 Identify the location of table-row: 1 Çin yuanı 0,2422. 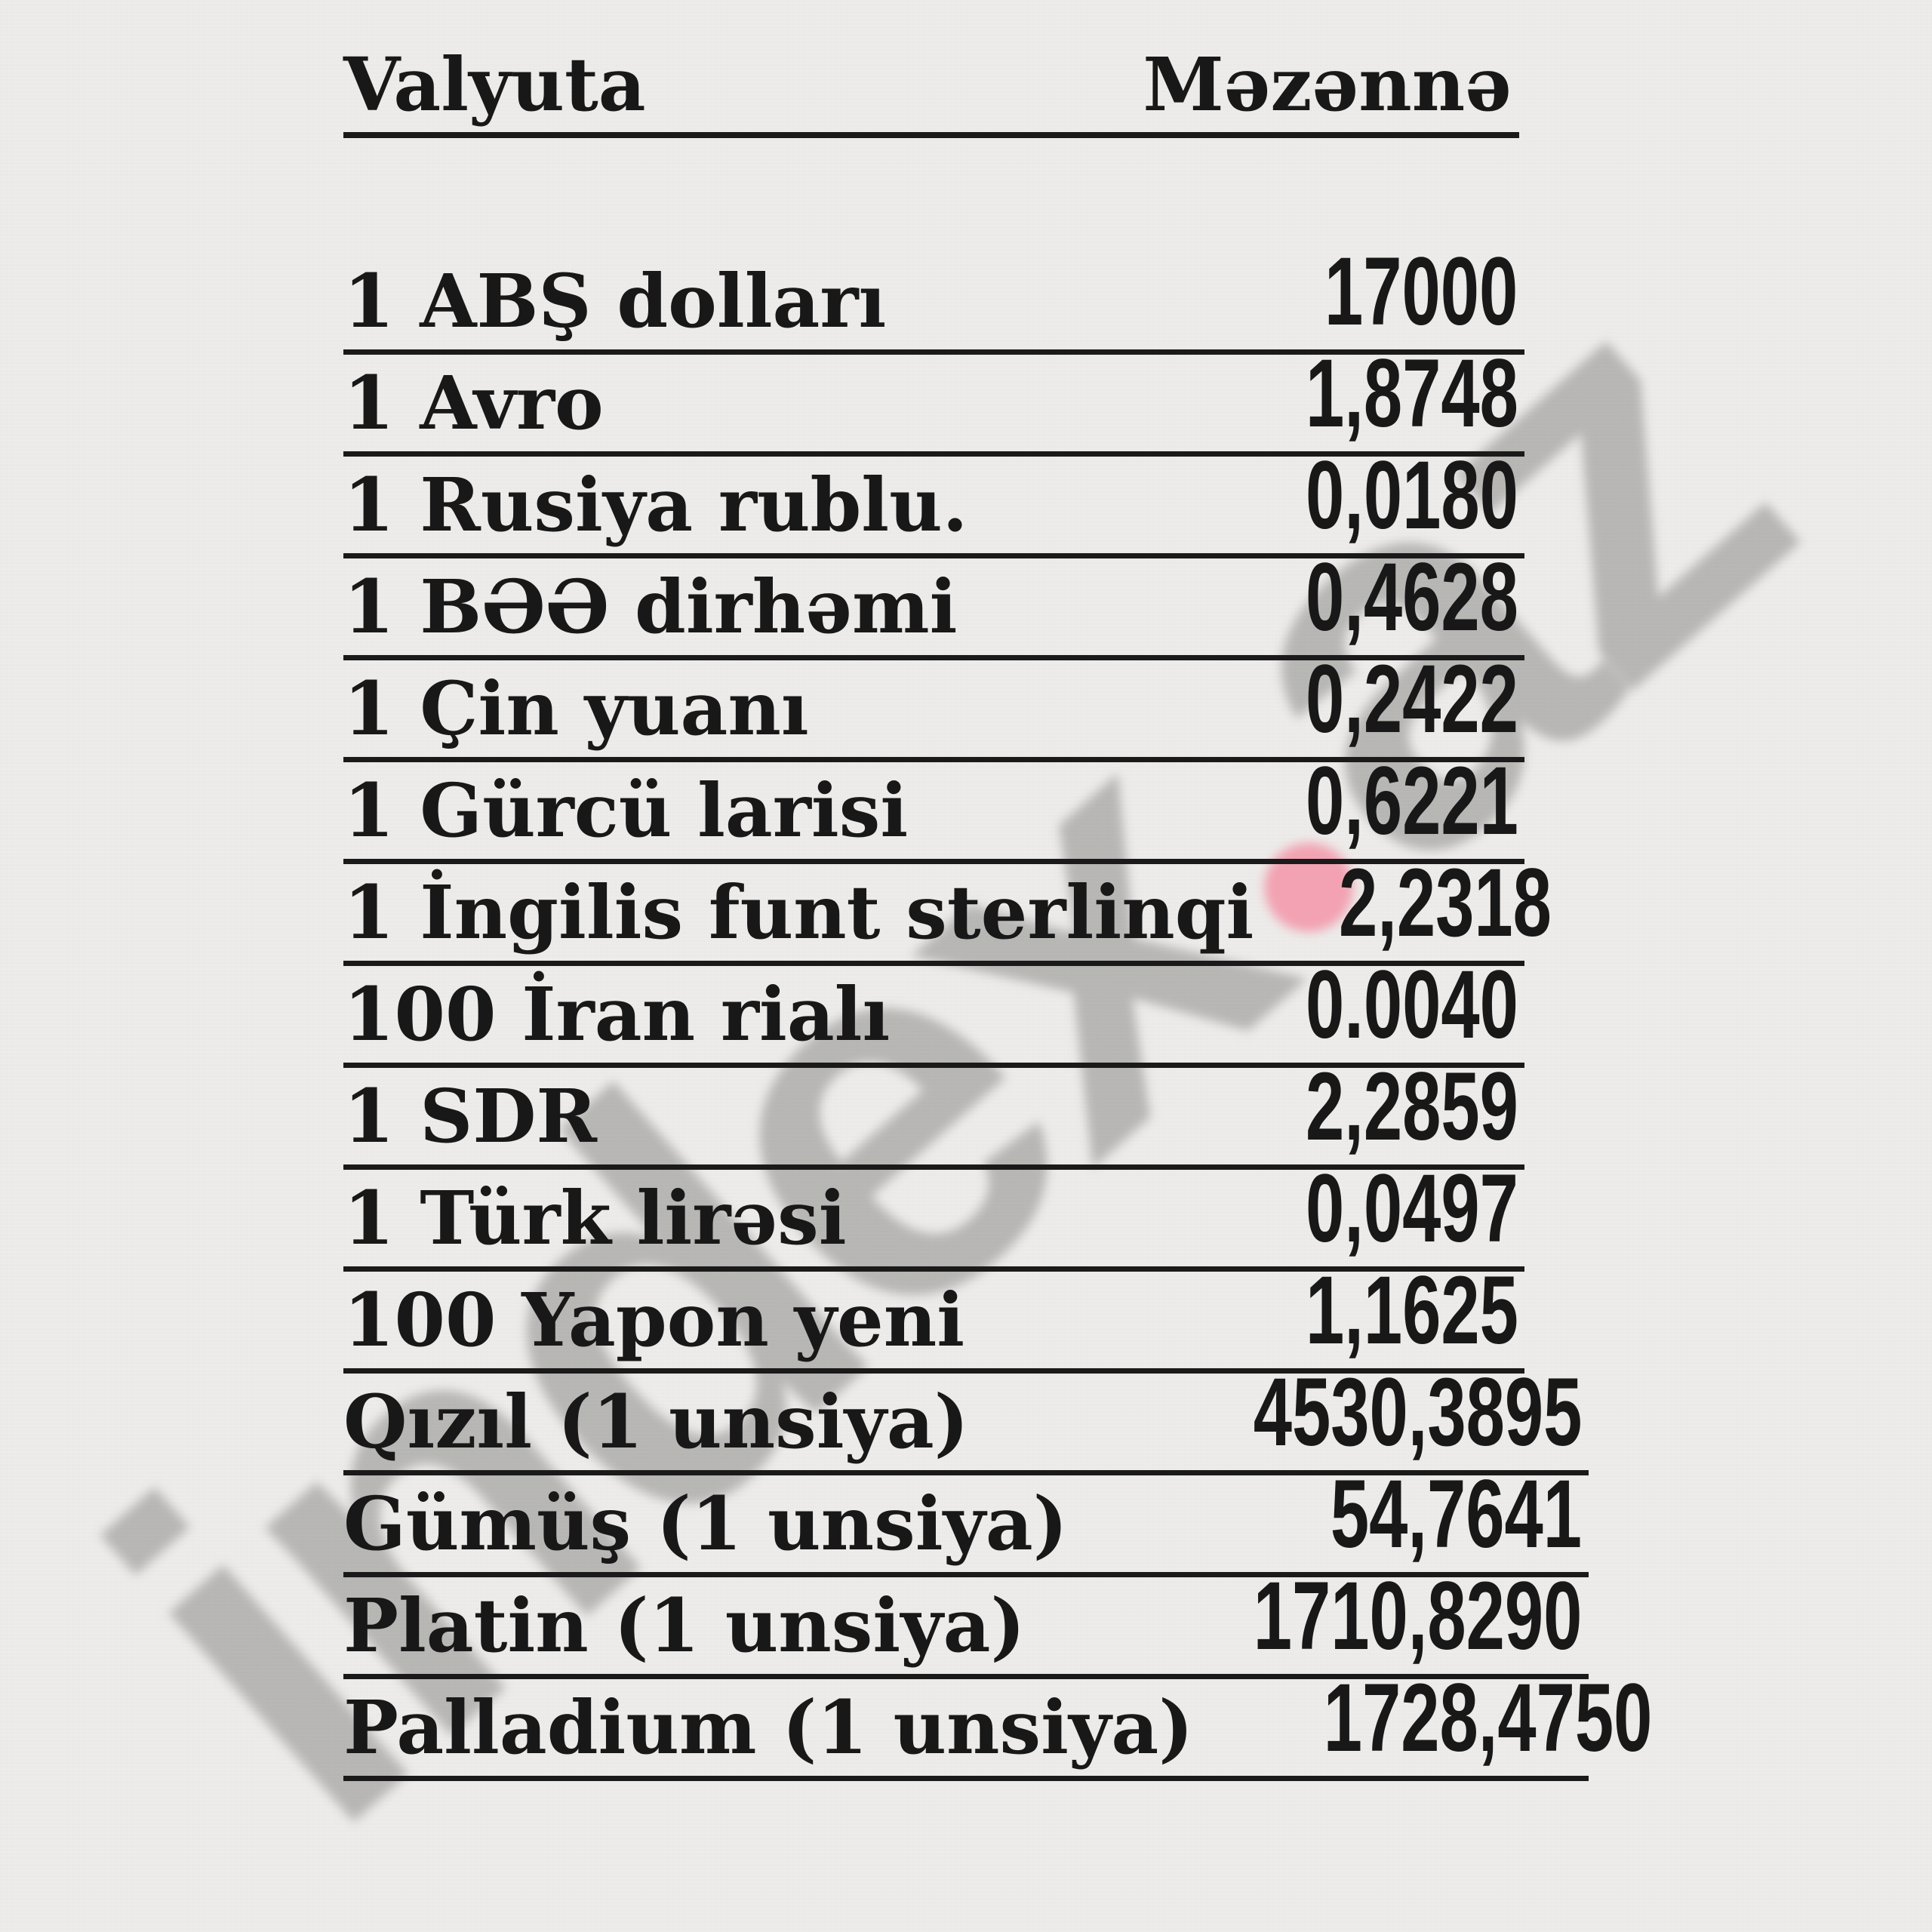
(933, 706).